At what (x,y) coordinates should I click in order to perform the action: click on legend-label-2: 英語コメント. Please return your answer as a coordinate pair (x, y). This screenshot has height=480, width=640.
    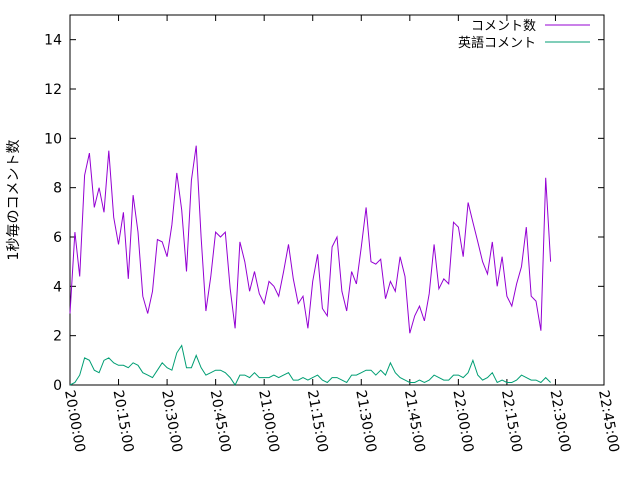
    Looking at the image, I should click on (497, 43).